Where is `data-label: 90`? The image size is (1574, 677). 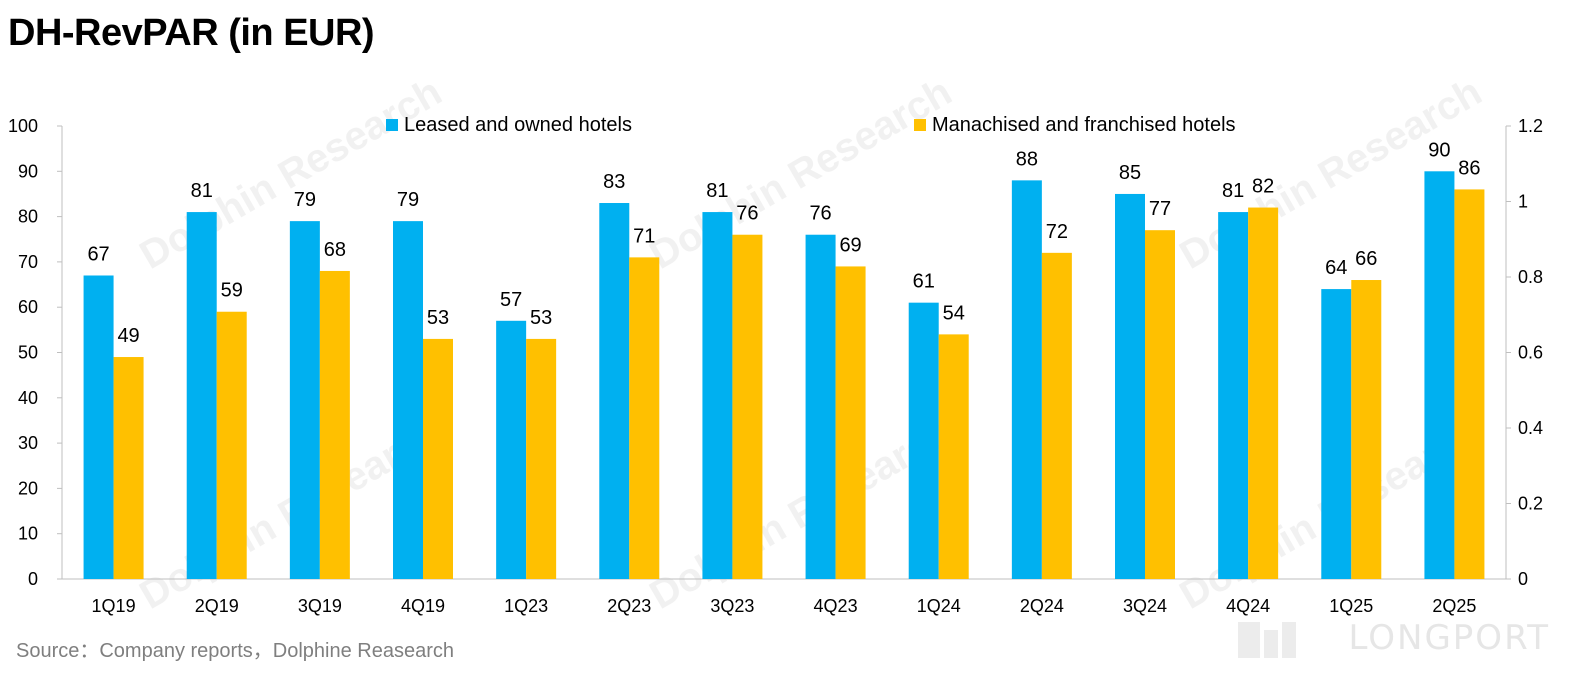
data-label: 90 is located at coordinates (1439, 150).